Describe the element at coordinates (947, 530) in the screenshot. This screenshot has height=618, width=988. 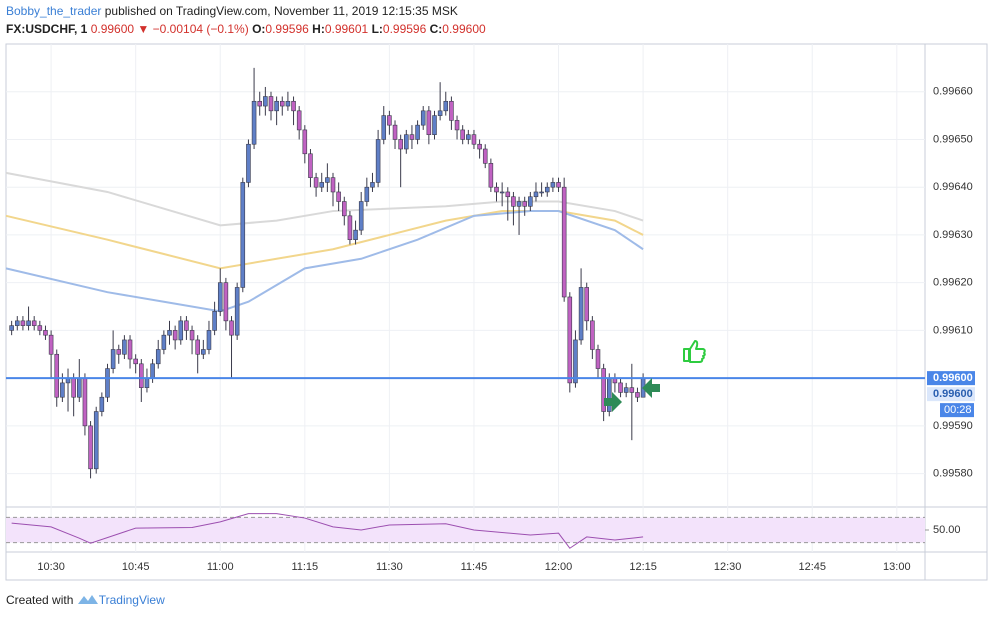
I see `rsi-tick-label: 50.00` at that location.